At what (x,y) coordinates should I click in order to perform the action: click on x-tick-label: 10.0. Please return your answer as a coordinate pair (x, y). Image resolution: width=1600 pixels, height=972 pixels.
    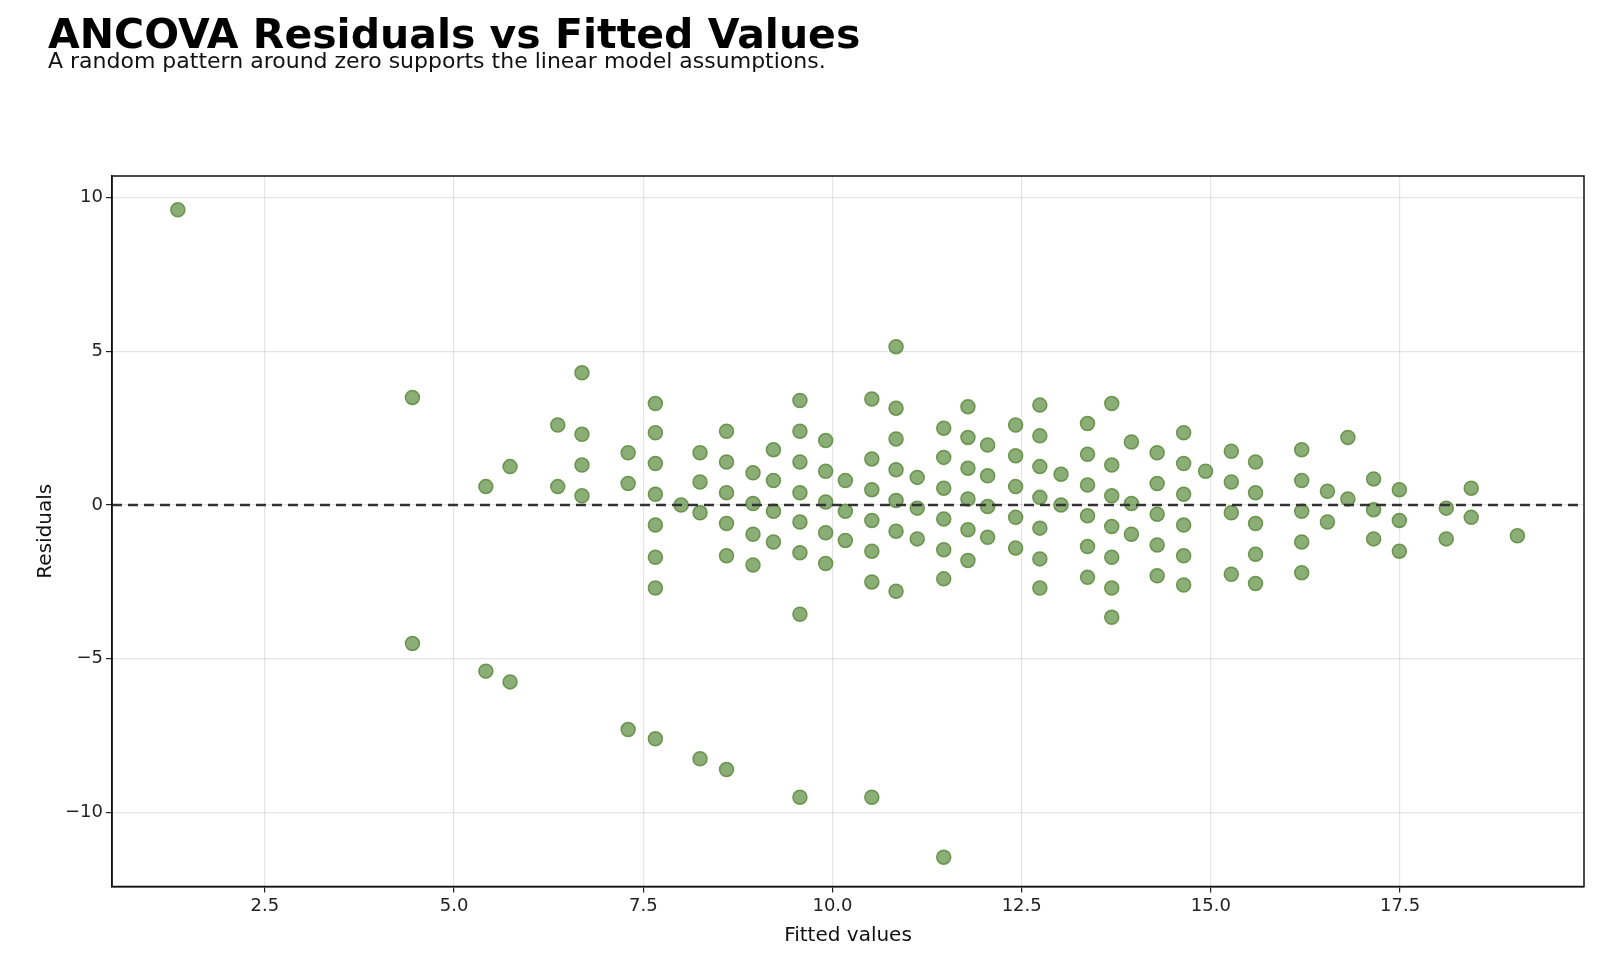
    Looking at the image, I should click on (832, 904).